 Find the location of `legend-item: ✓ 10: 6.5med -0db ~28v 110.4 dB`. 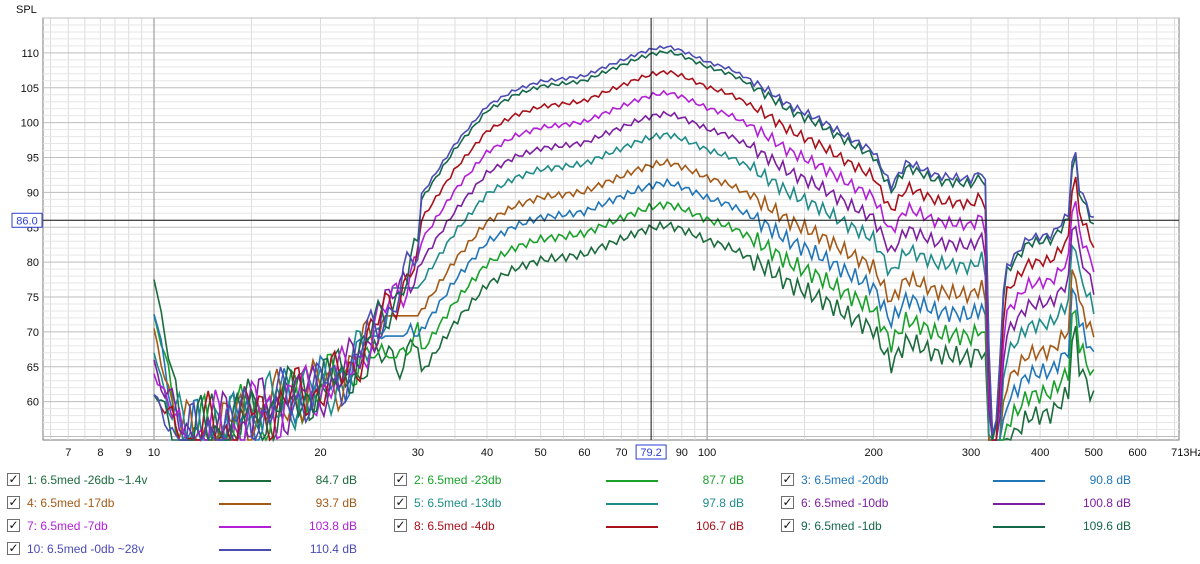

legend-item: ✓ 10: 6.5med -0db ~28v 110.4 dB is located at coordinates (197, 550).